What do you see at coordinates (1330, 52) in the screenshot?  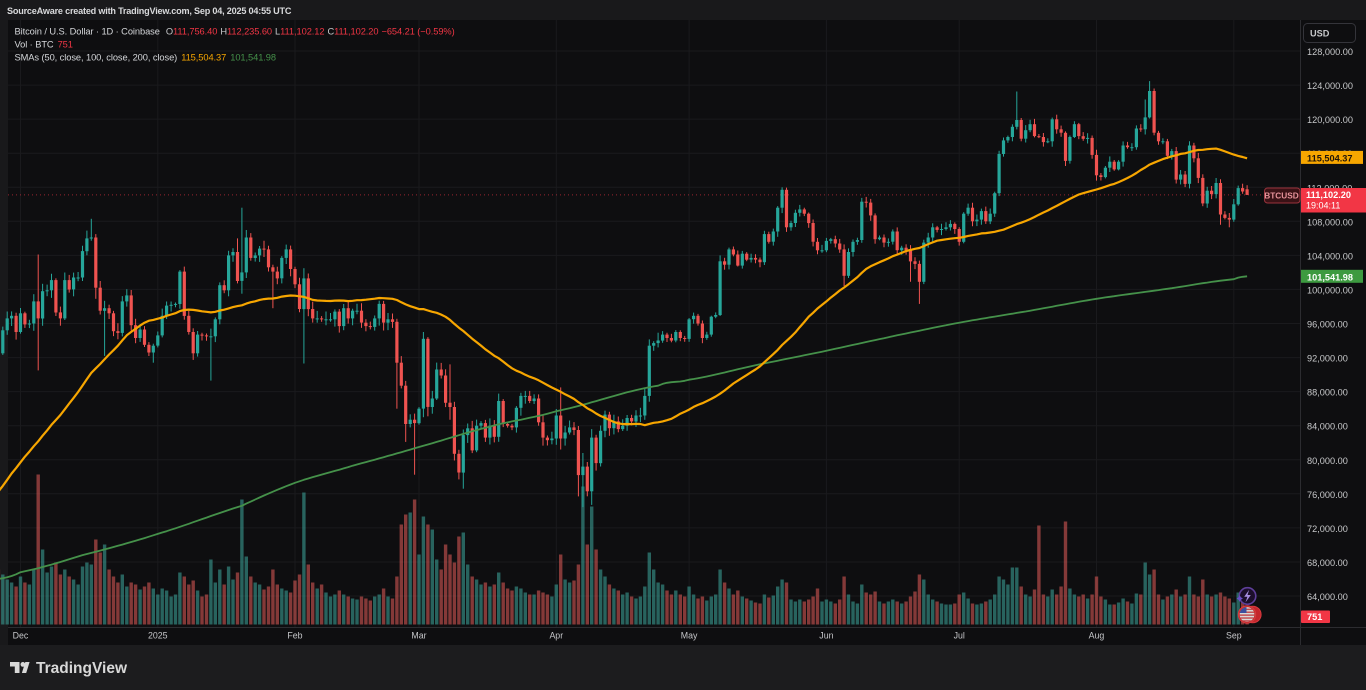 I see `svg-text: 128,000.00` at bounding box center [1330, 52].